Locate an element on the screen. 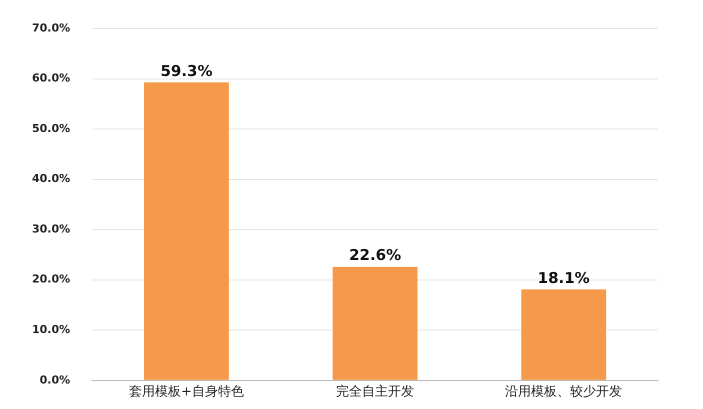 This screenshot has height=409, width=703. data-label: 59.3% is located at coordinates (186, 71).